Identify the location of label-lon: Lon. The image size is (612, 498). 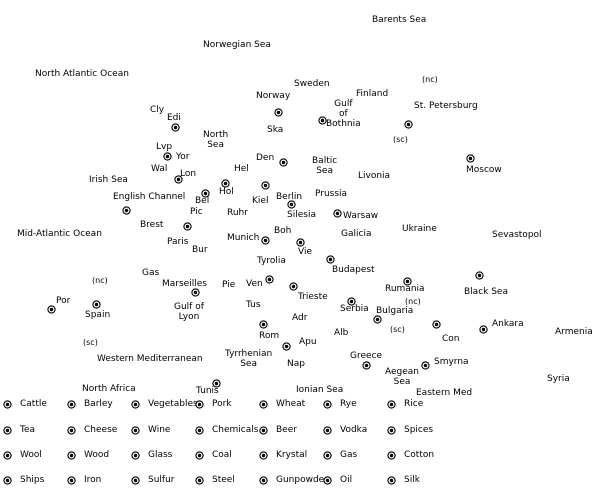
(188, 174).